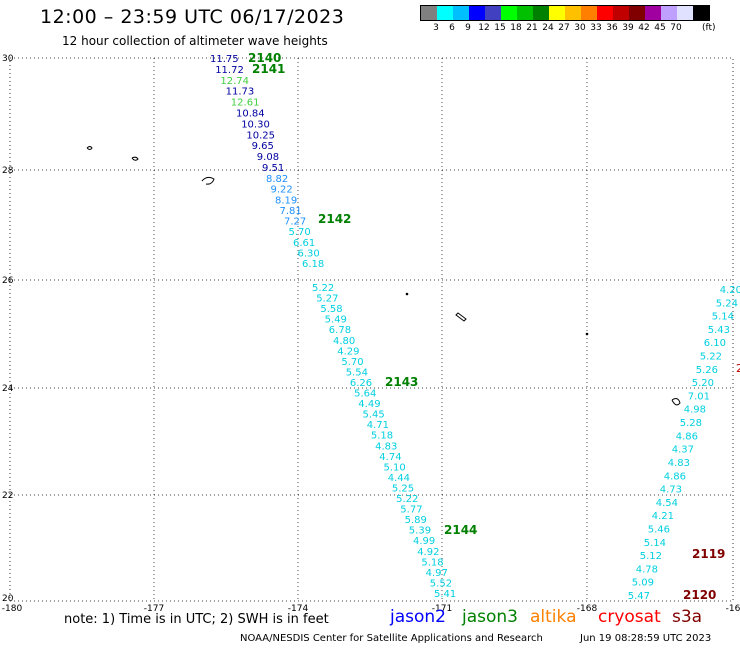 The height and width of the screenshot is (650, 740). I want to click on wave-height-label: 5.49, so click(336, 320).